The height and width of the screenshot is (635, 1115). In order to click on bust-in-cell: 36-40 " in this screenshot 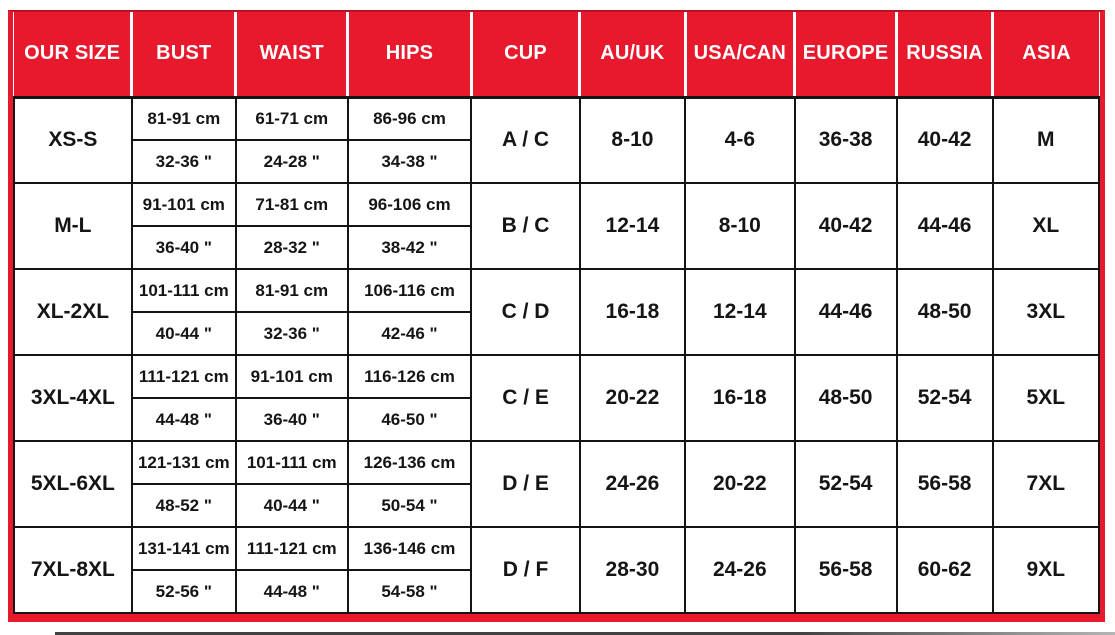, I will do `click(183, 247)`.